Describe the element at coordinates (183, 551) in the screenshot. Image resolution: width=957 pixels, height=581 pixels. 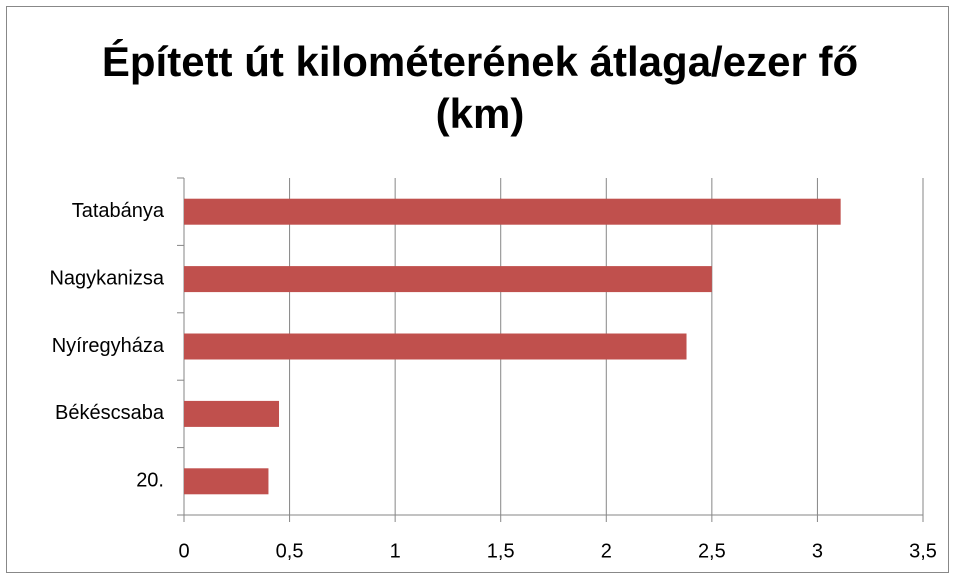
I see `x-tick-label: 0` at that location.